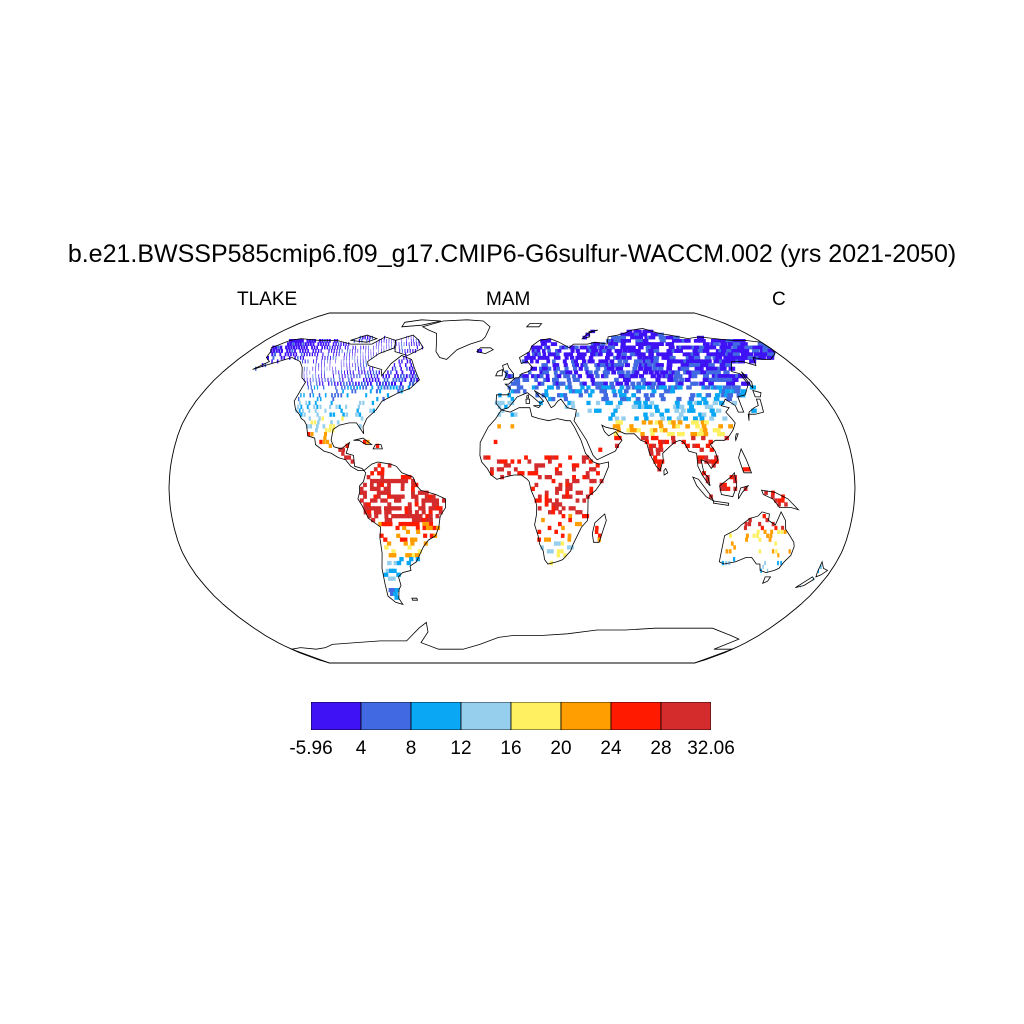  Describe the element at coordinates (780, 500) in the screenshot. I see `coastline-newguinea` at that location.